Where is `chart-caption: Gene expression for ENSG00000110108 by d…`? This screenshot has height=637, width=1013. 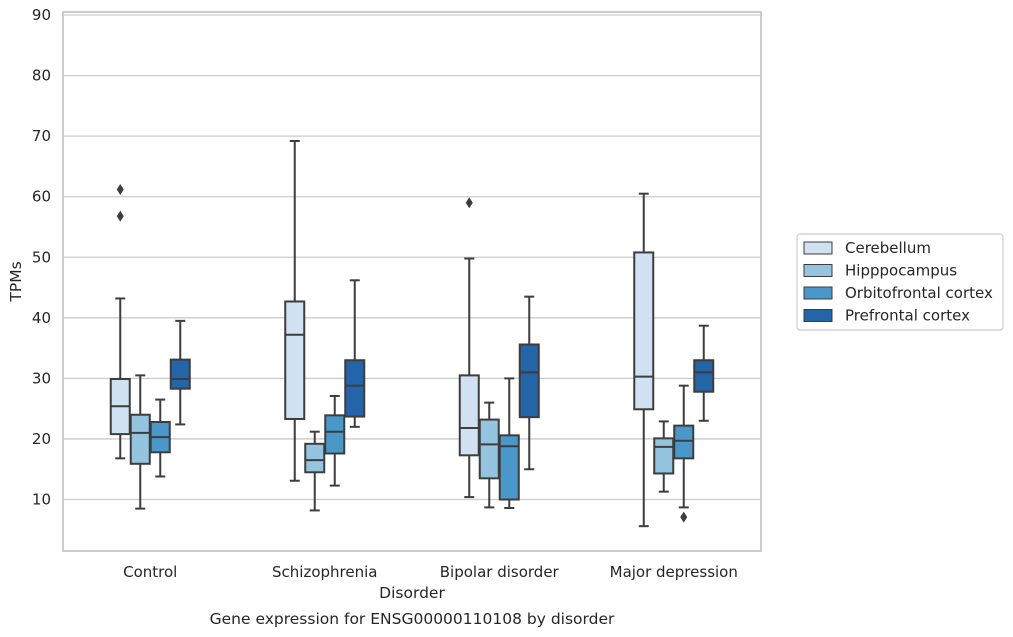 chart-caption: Gene expression for ENSG00000110108 by d… is located at coordinates (412, 619).